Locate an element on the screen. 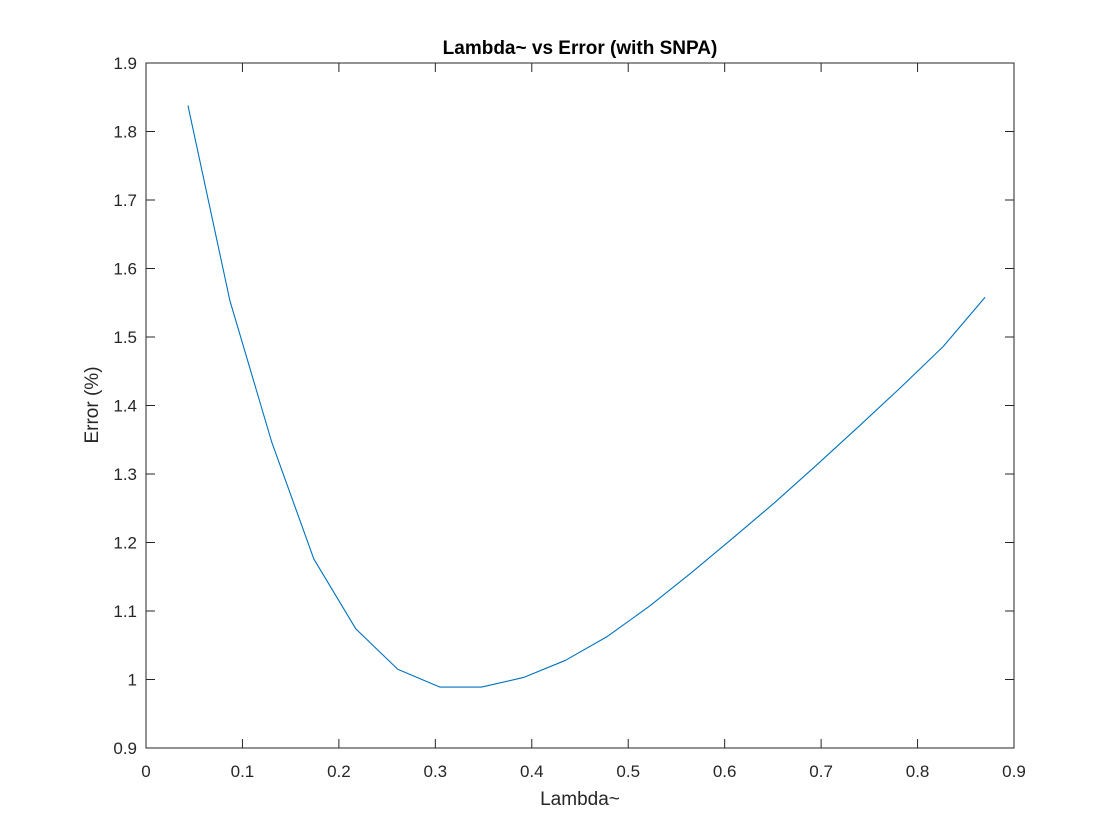  y-tick-label: 0.9 is located at coordinates (125, 748).